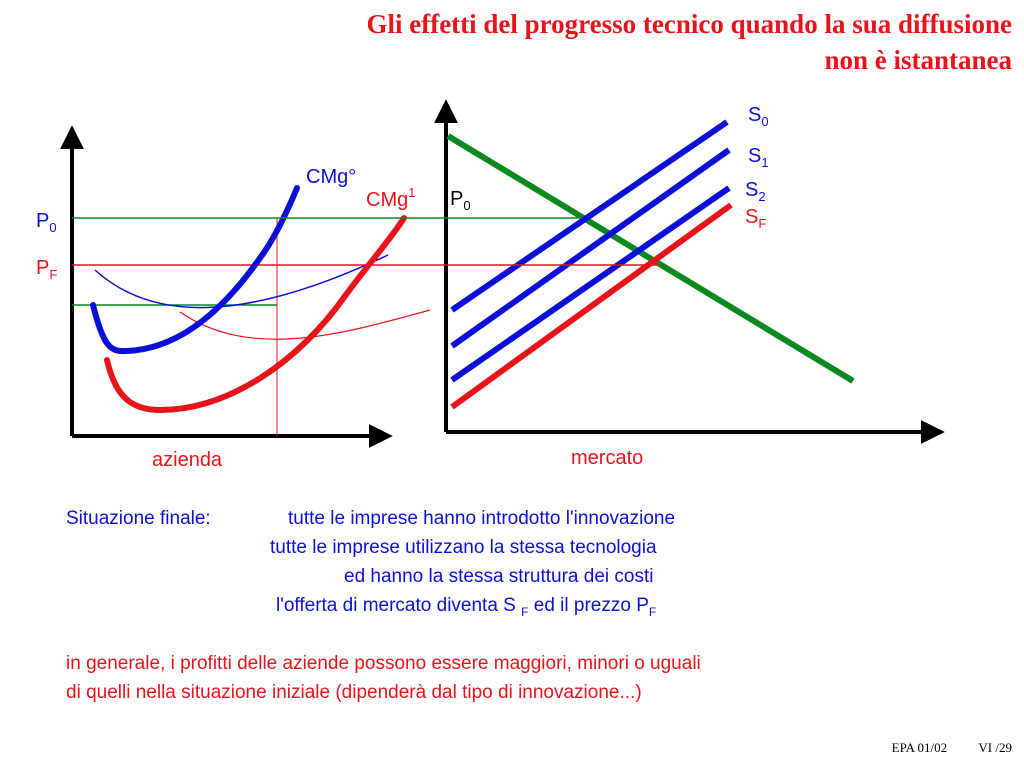 The width and height of the screenshot is (1024, 768). What do you see at coordinates (607, 458) in the screenshot?
I see `market-panel-label: mercato` at bounding box center [607, 458].